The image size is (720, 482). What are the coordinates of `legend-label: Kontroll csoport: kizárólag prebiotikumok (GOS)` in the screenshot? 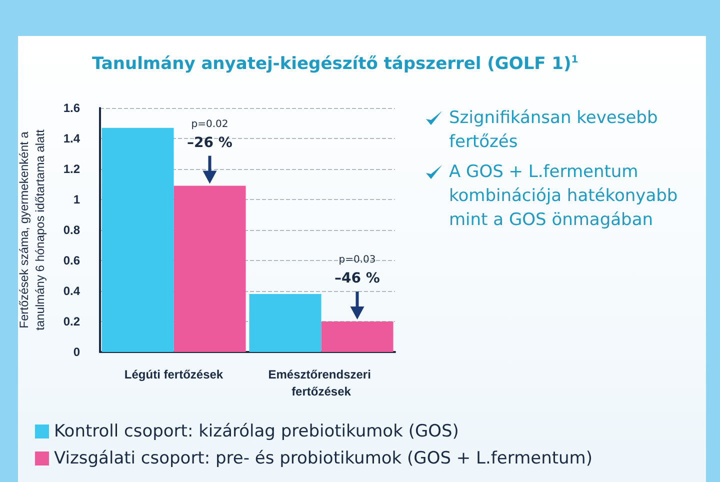 It's located at (256, 432).